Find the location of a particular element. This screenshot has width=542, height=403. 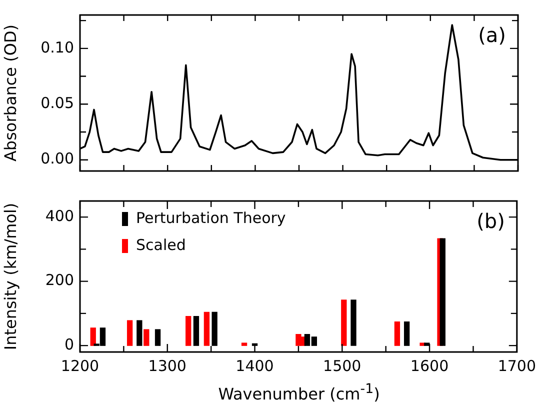

legend-label: Perturbation Theory is located at coordinates (211, 217).